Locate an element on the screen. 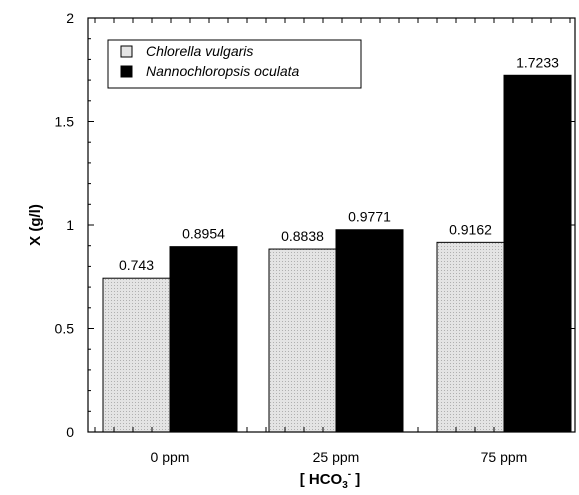  y-axis-title: X (g/l) is located at coordinates (35, 225).